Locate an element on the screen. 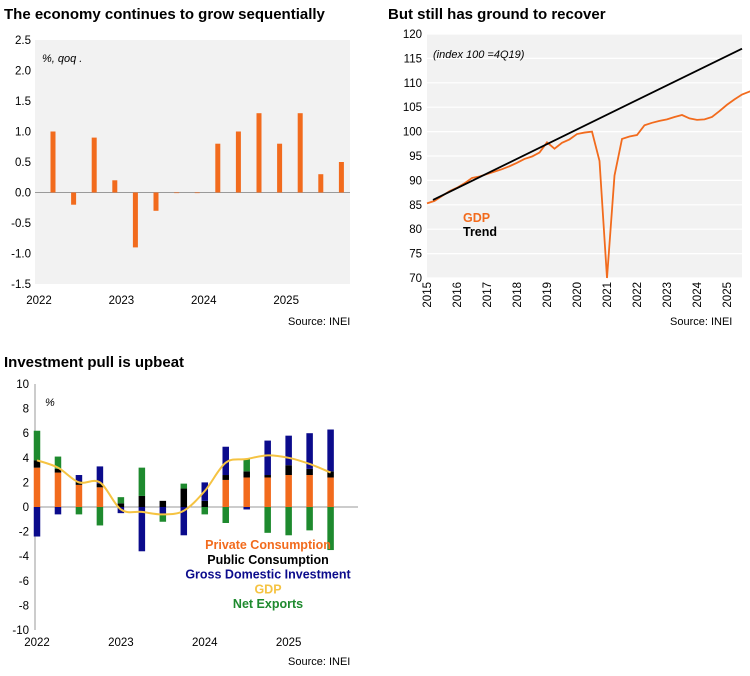 The image size is (750, 676). y-tick-label: 105 is located at coordinates (412, 108).